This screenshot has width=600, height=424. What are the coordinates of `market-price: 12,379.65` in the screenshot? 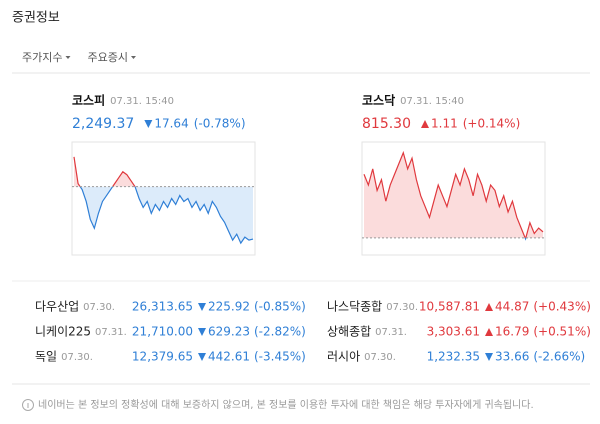 It's located at (162, 357).